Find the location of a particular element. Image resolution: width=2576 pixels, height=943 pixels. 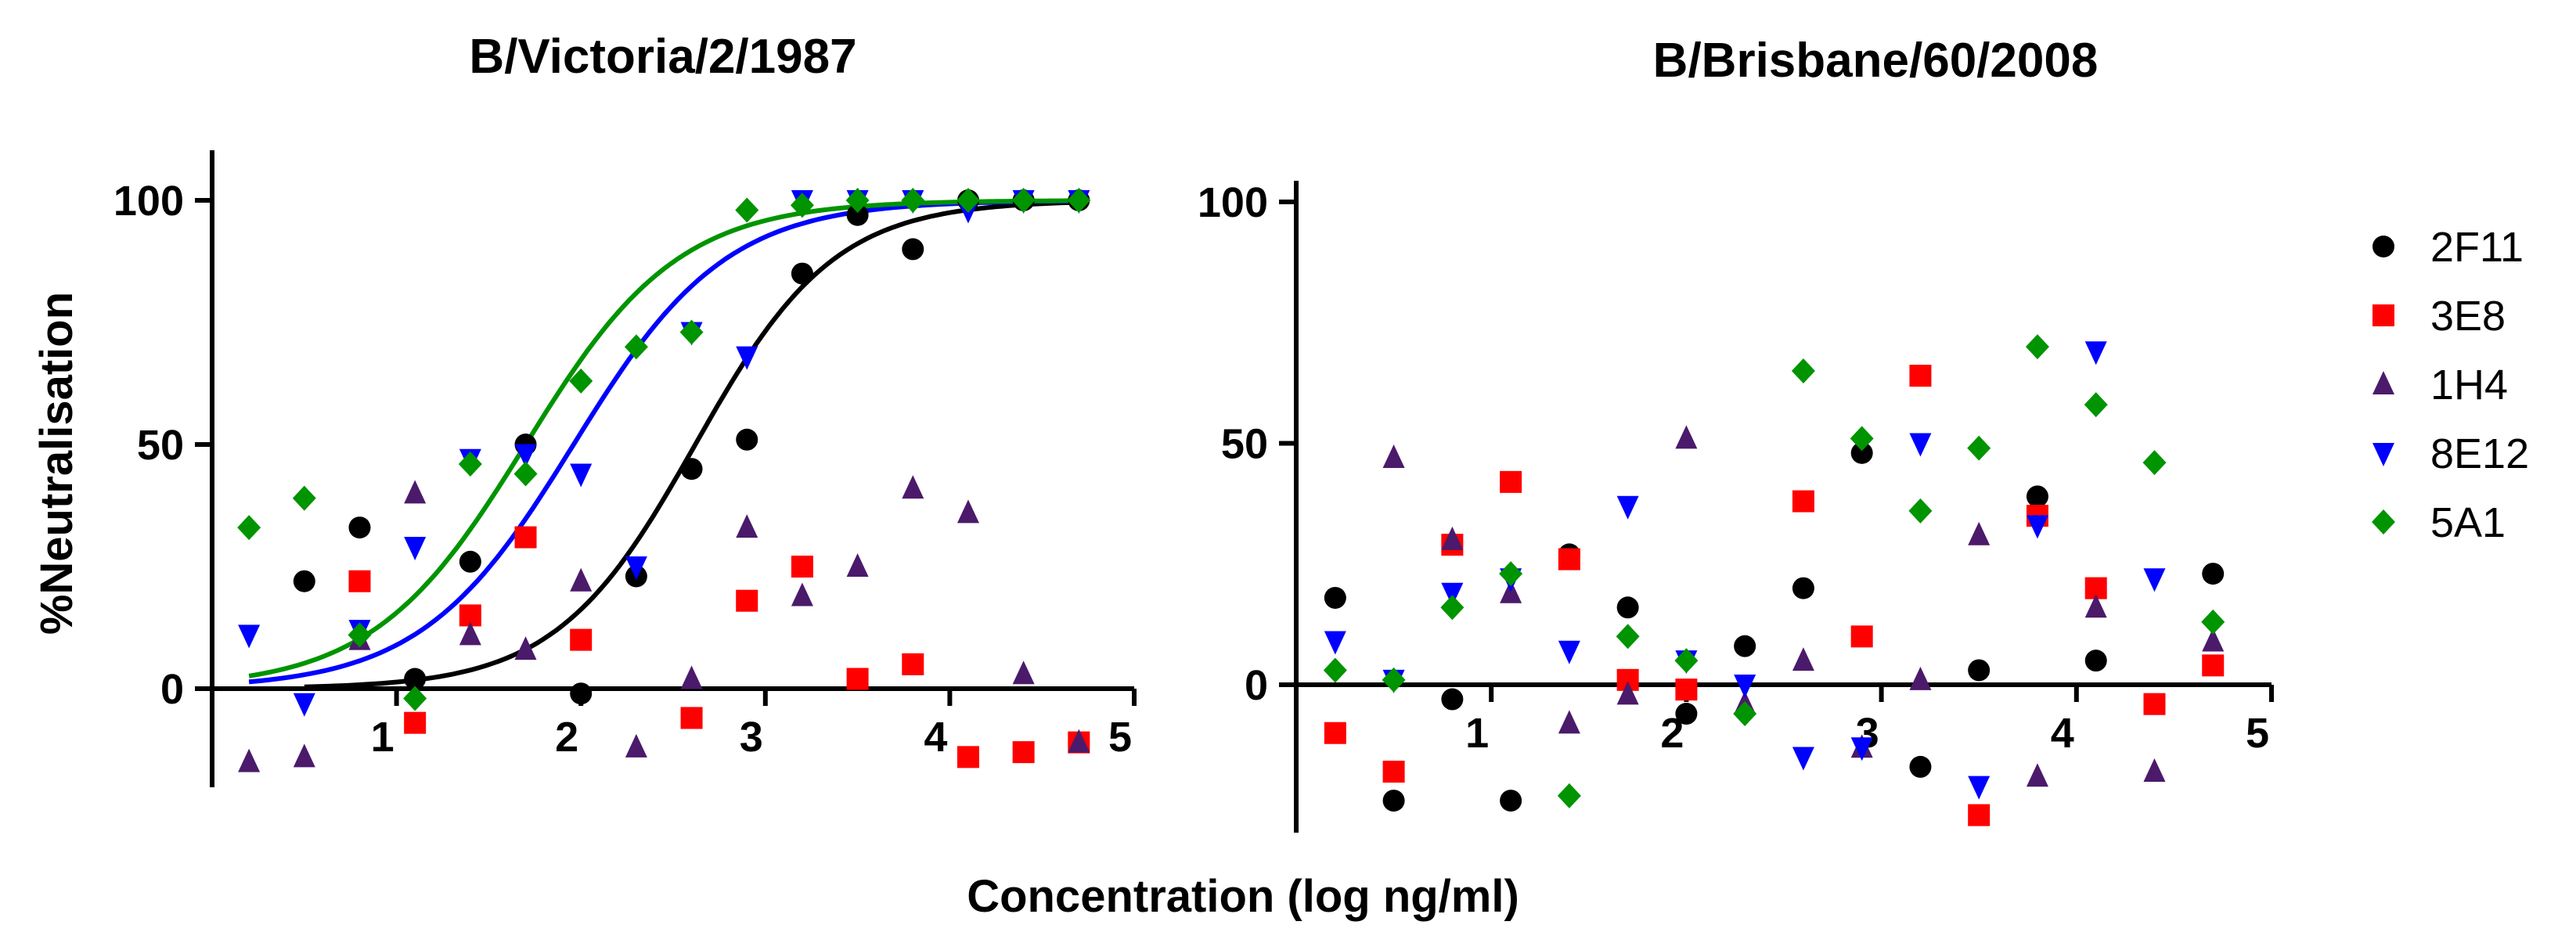

legend-label: 8E12 is located at coordinates (2479, 454).